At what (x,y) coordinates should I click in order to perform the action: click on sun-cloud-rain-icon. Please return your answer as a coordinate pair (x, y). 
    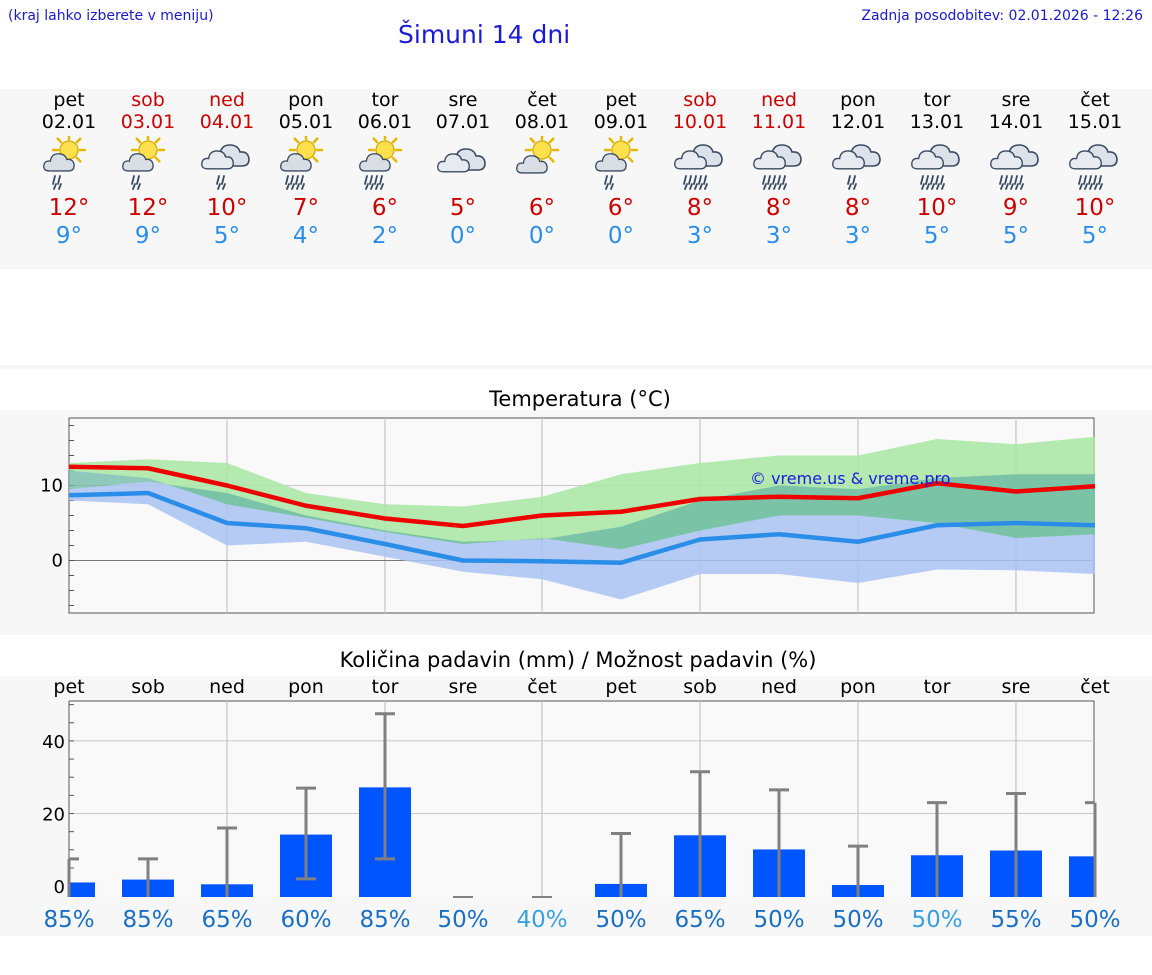
    Looking at the image, I should click on (65, 163).